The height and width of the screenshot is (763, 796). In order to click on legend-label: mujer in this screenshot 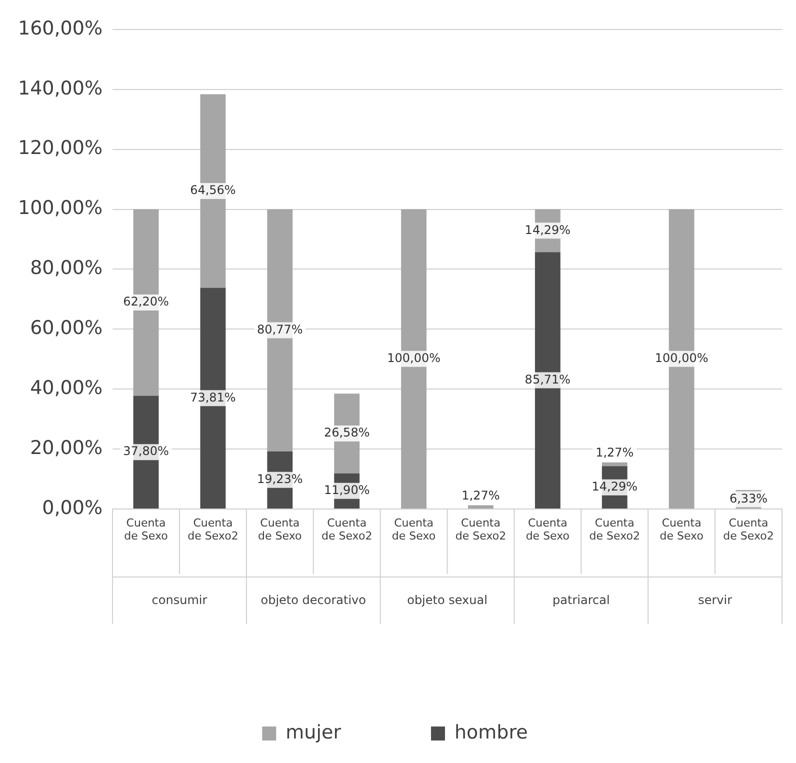, I will do `click(314, 732)`.